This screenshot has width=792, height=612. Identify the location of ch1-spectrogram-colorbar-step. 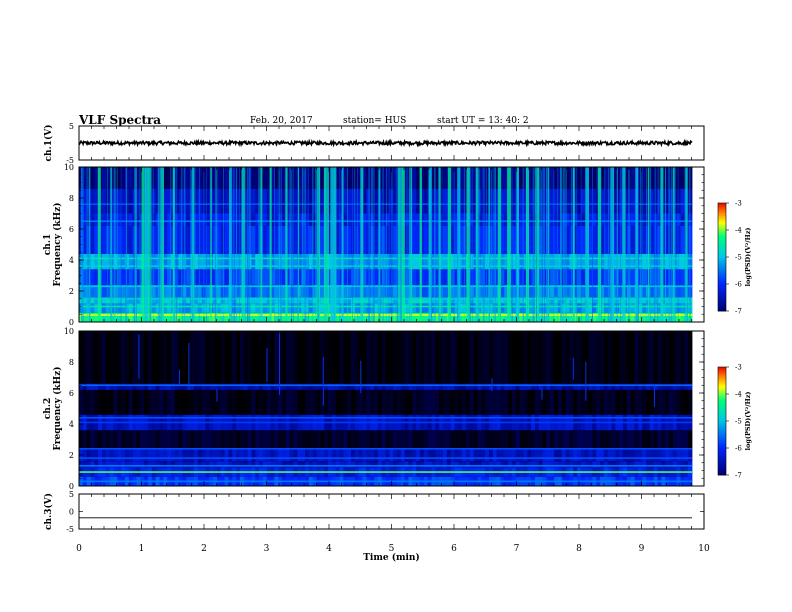
(722, 279).